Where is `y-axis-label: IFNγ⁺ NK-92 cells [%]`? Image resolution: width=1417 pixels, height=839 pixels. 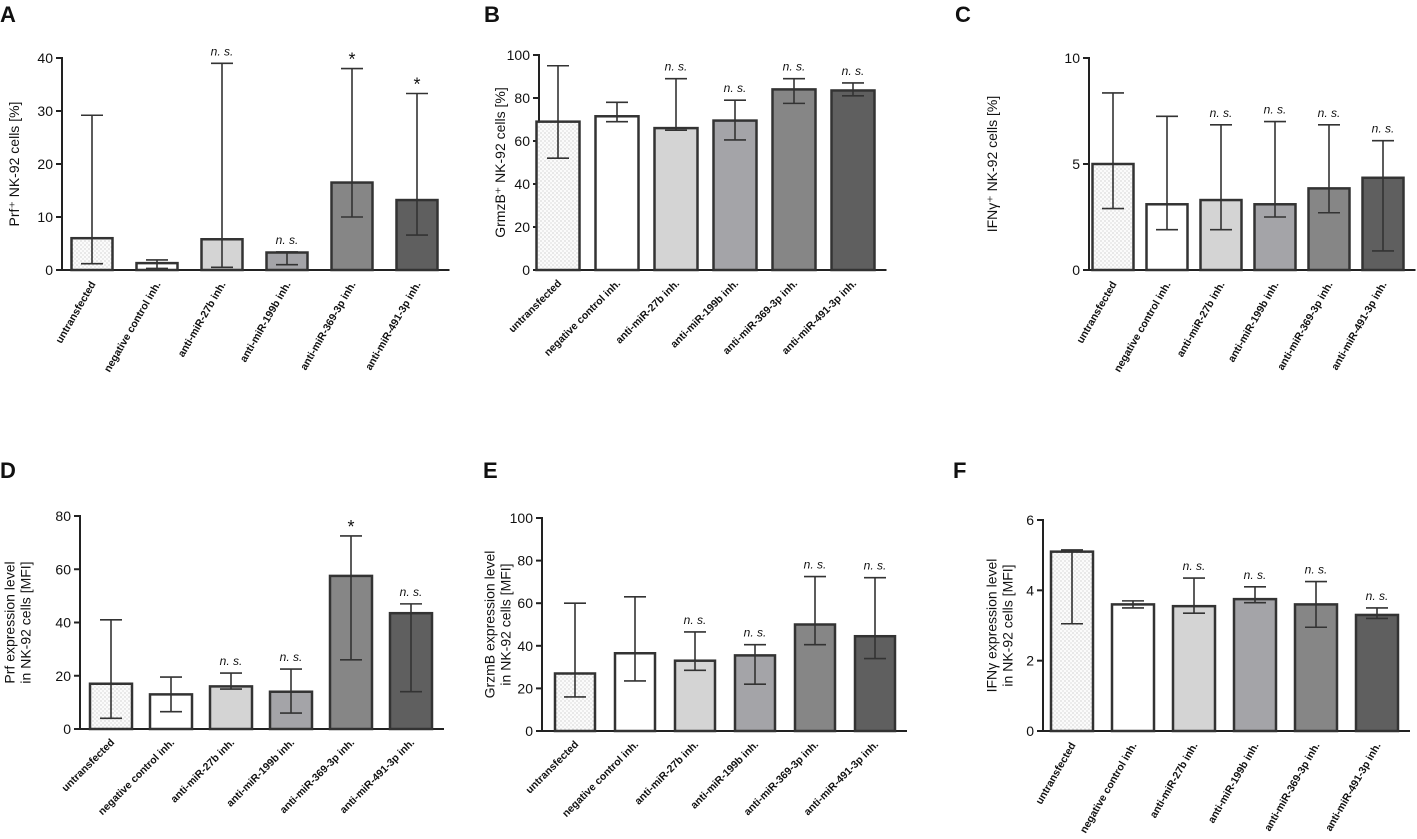 y-axis-label: IFNγ⁺ NK-92 cells [%] is located at coordinates (992, 164).